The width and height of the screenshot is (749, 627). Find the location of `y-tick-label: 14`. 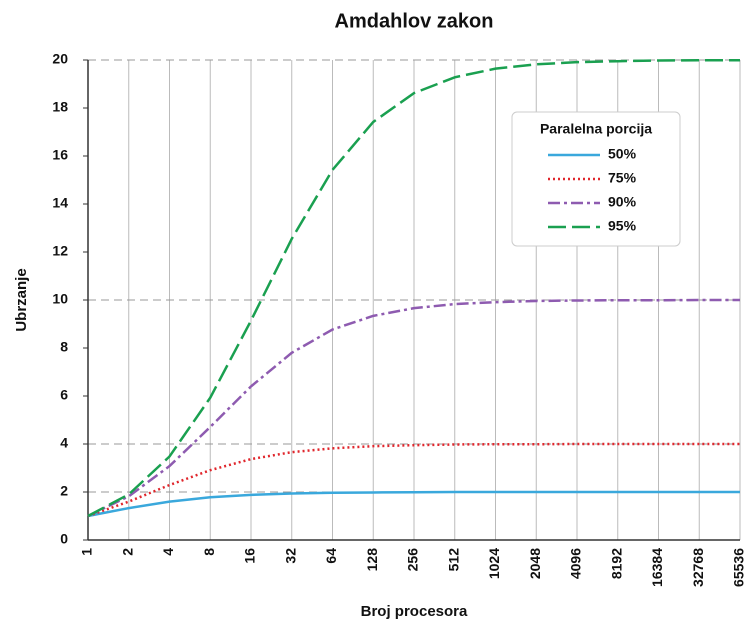

y-tick-label: 14 is located at coordinates (60, 203).